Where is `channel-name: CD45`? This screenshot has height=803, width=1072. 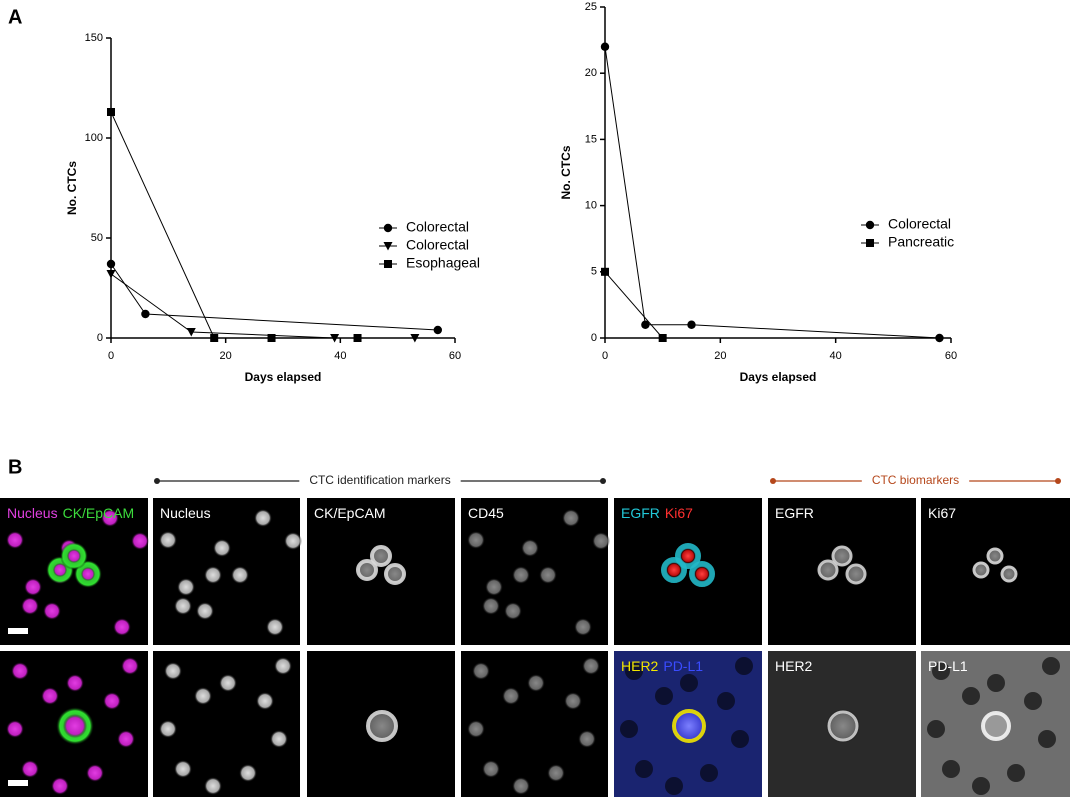 channel-name: CD45 is located at coordinates (486, 513).